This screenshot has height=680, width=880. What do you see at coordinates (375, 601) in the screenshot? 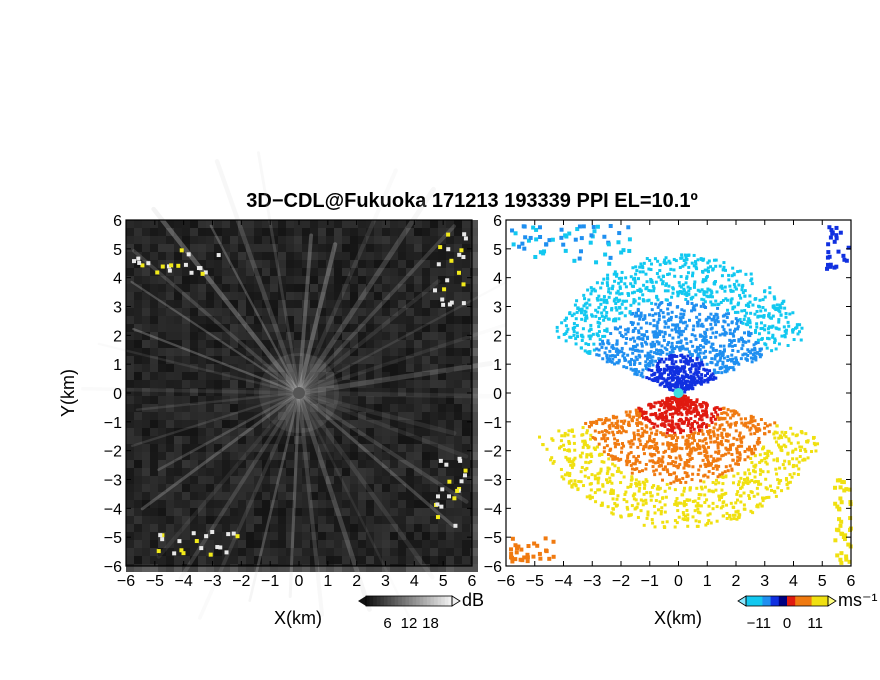
I see `reflectivity-colorbar-segment` at bounding box center [375, 601].